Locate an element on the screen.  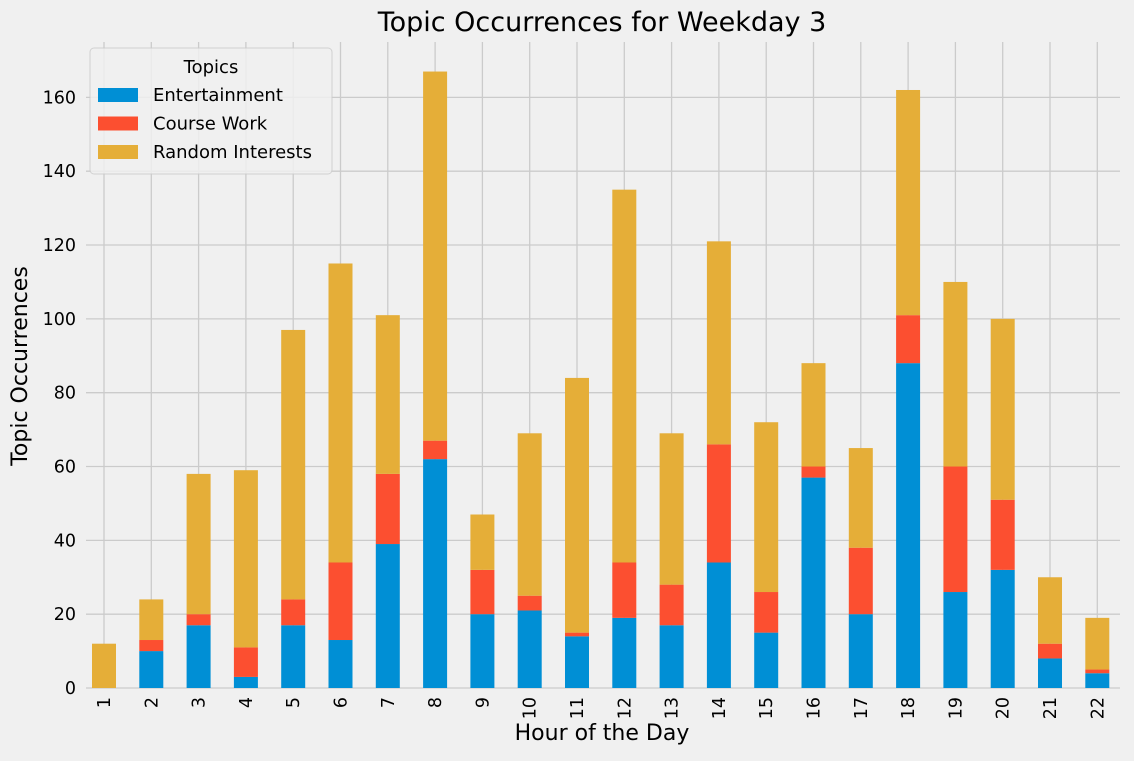
x-tick-label: 21 is located at coordinates (1051, 708).